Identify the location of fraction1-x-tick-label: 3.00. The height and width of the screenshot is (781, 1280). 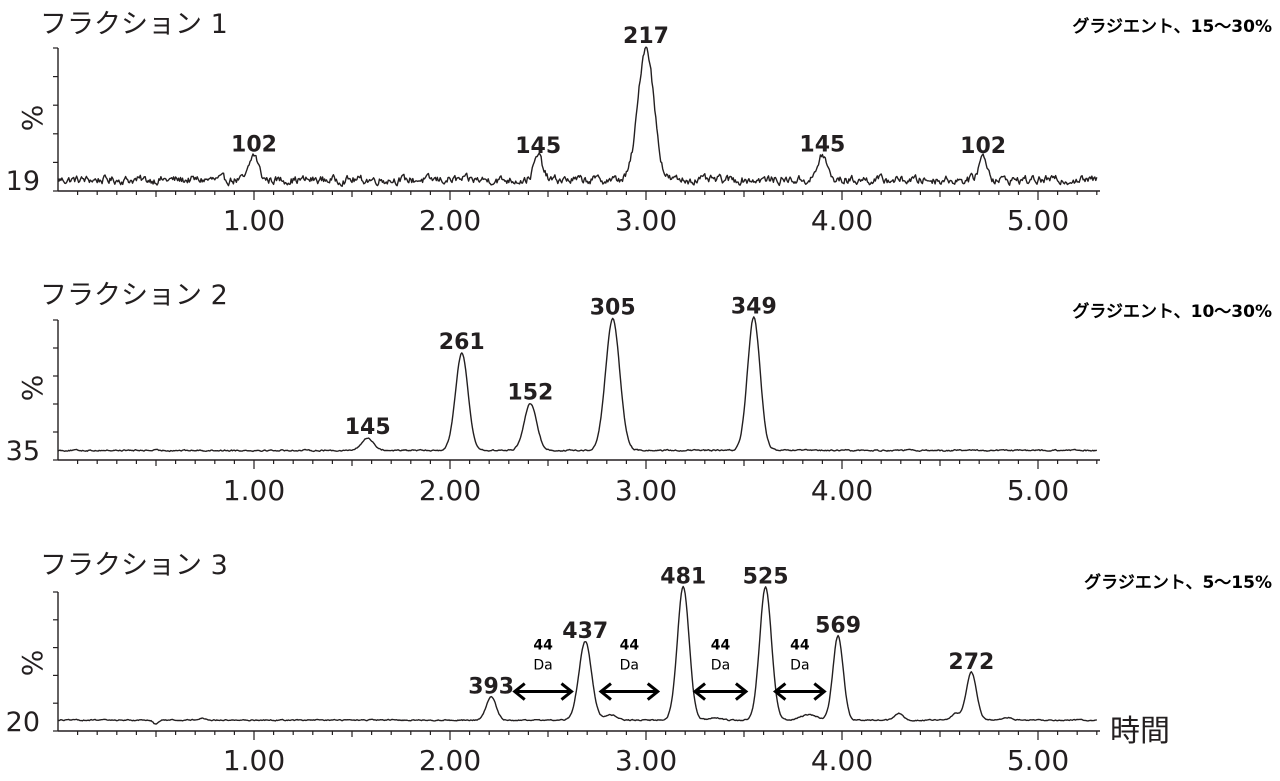
(646, 220).